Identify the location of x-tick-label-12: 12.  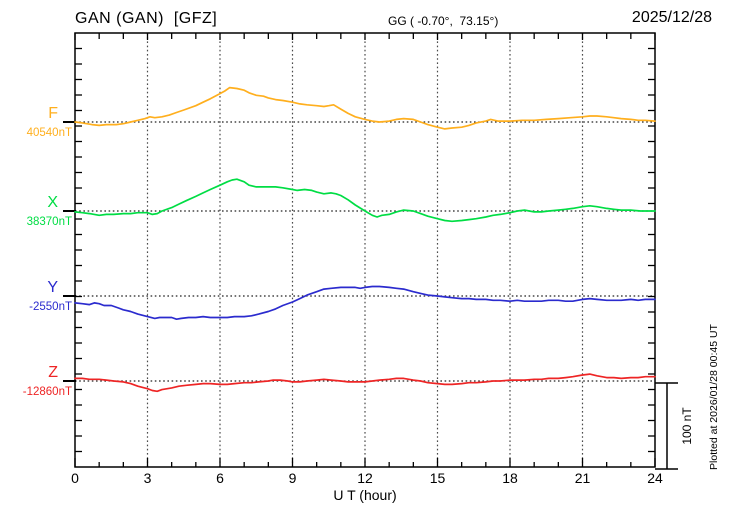
(365, 478).